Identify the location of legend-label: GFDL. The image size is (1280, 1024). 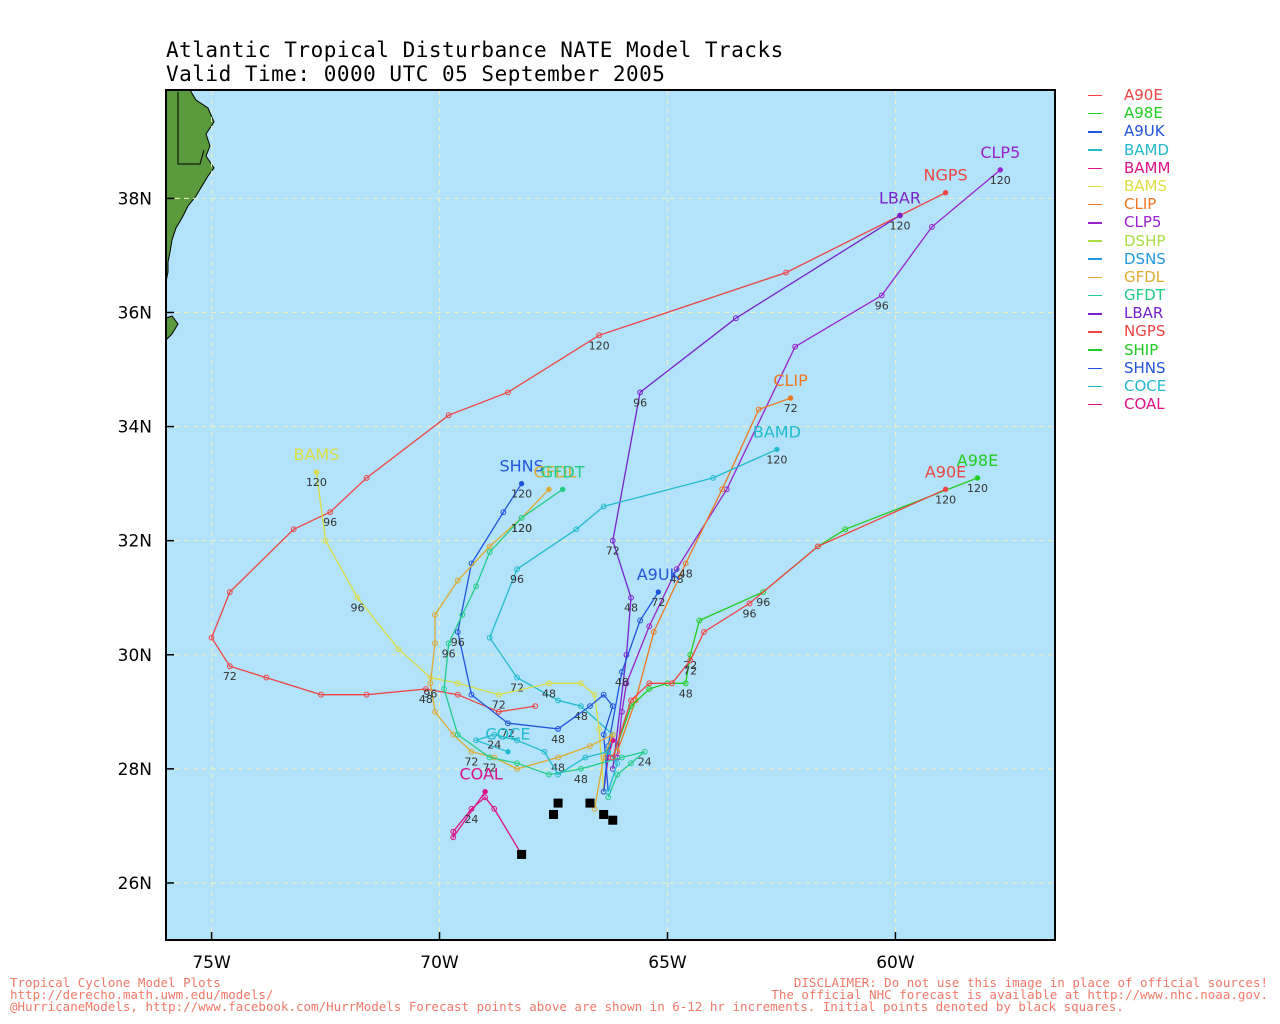
(1144, 276).